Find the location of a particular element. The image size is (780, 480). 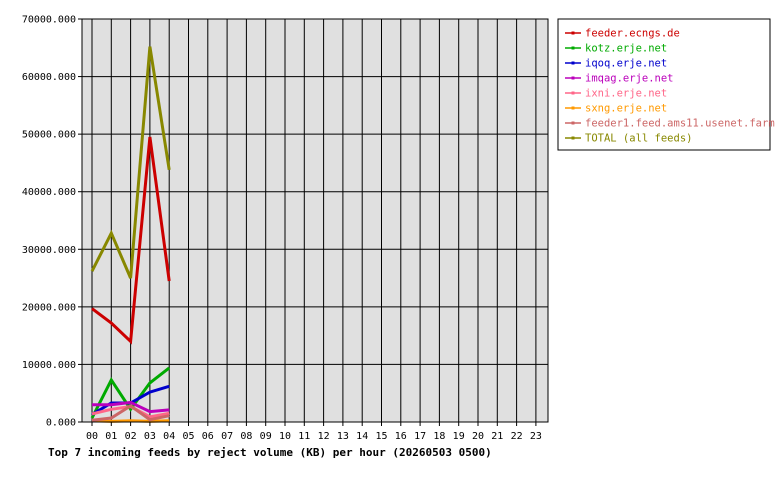

y-tick-label: 60000.000 is located at coordinates (49, 77).